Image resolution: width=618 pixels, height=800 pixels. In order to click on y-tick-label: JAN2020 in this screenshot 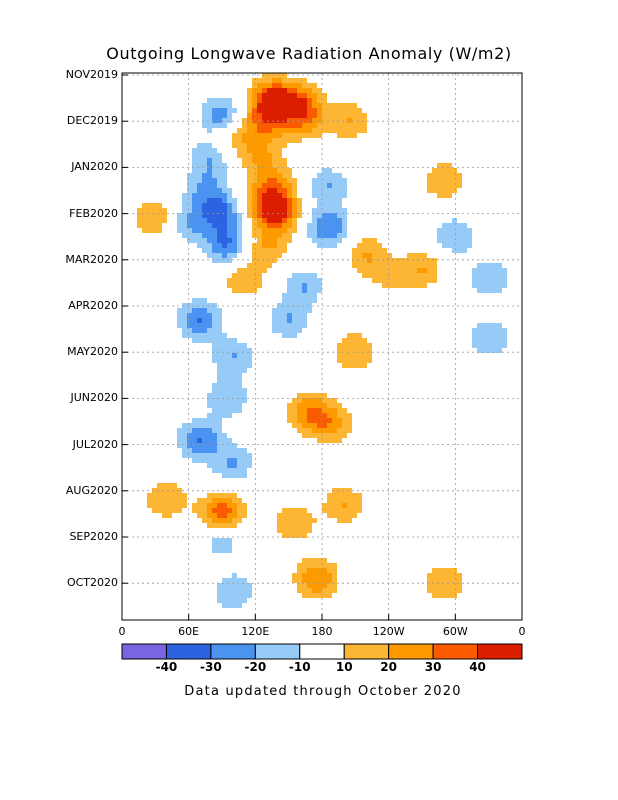, I will do `click(94, 167)`.